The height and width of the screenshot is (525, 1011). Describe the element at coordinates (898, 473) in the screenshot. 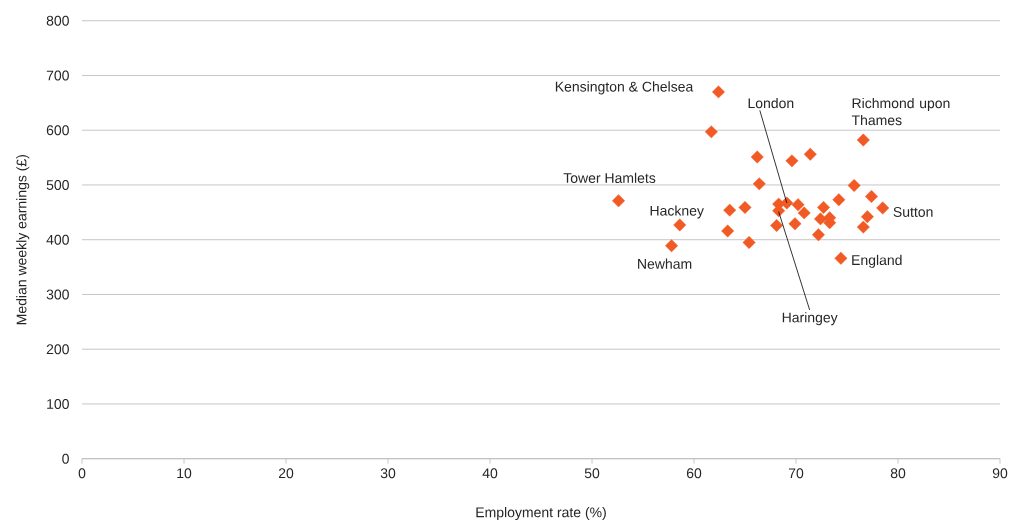

I see `x-tick-label: 80` at that location.